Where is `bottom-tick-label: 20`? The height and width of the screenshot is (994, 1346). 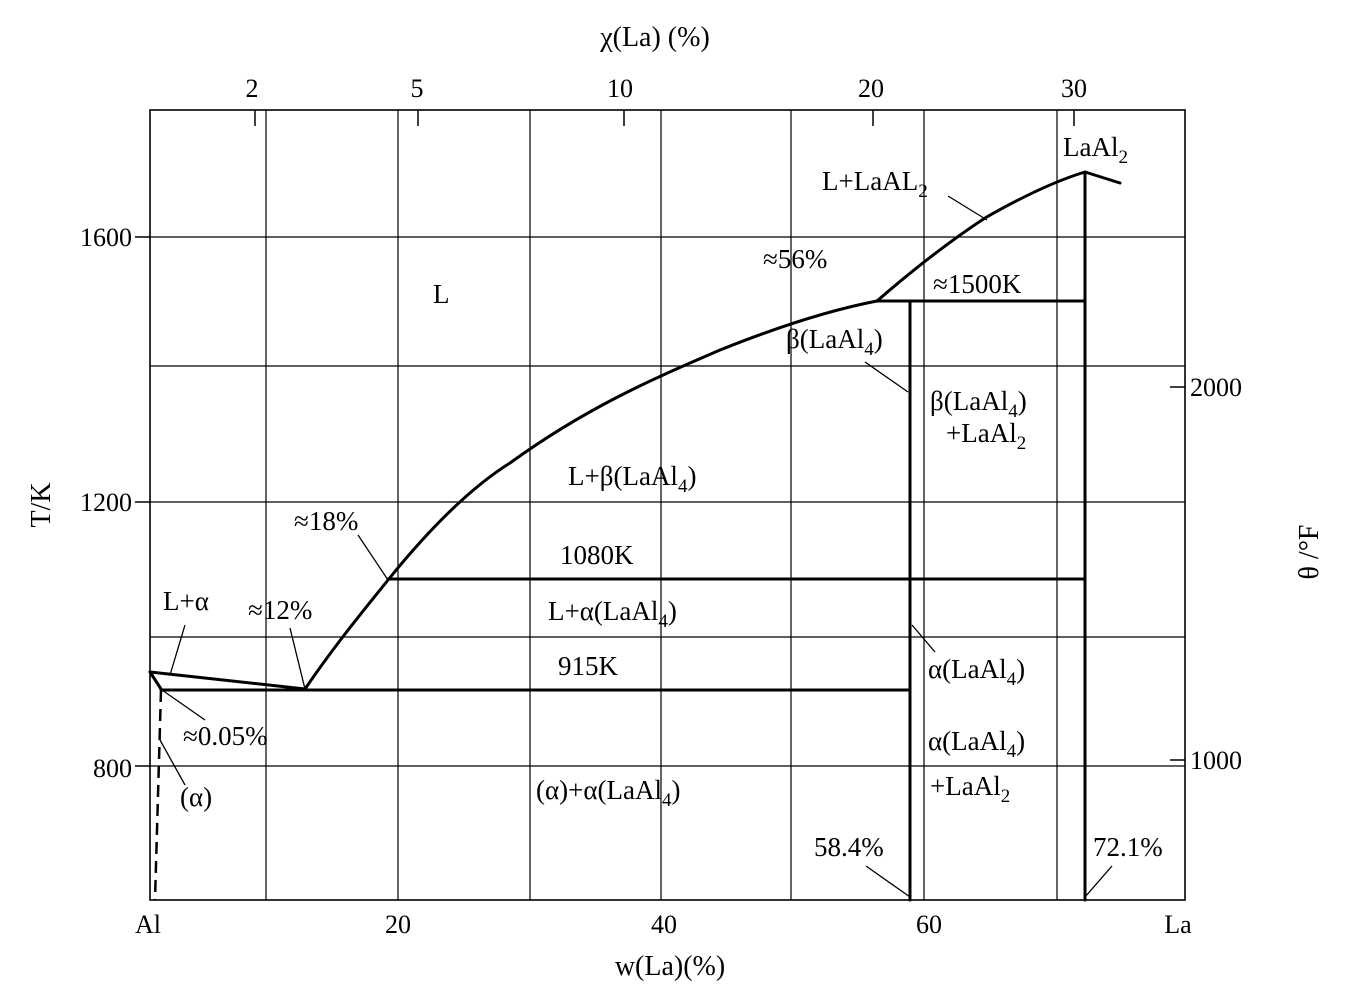
bottom-tick-label: 20 is located at coordinates (398, 924).